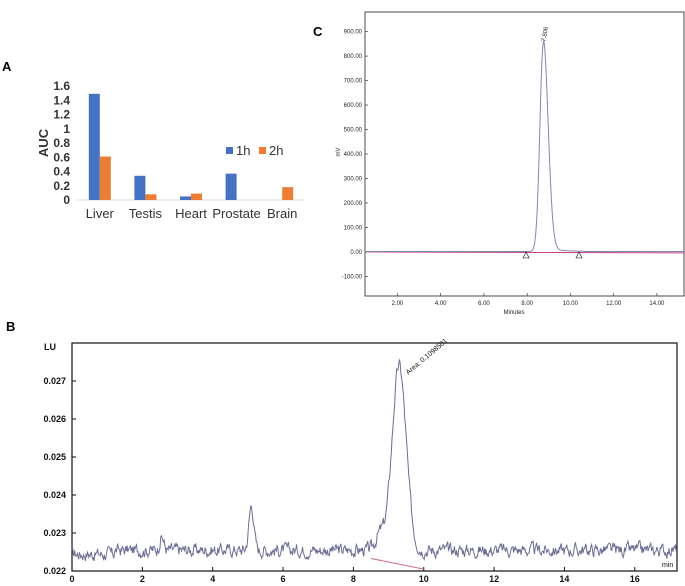 The width and height of the screenshot is (685, 586). What do you see at coordinates (54, 571) in the screenshot?
I see `y-tick-label: 0.022` at bounding box center [54, 571].